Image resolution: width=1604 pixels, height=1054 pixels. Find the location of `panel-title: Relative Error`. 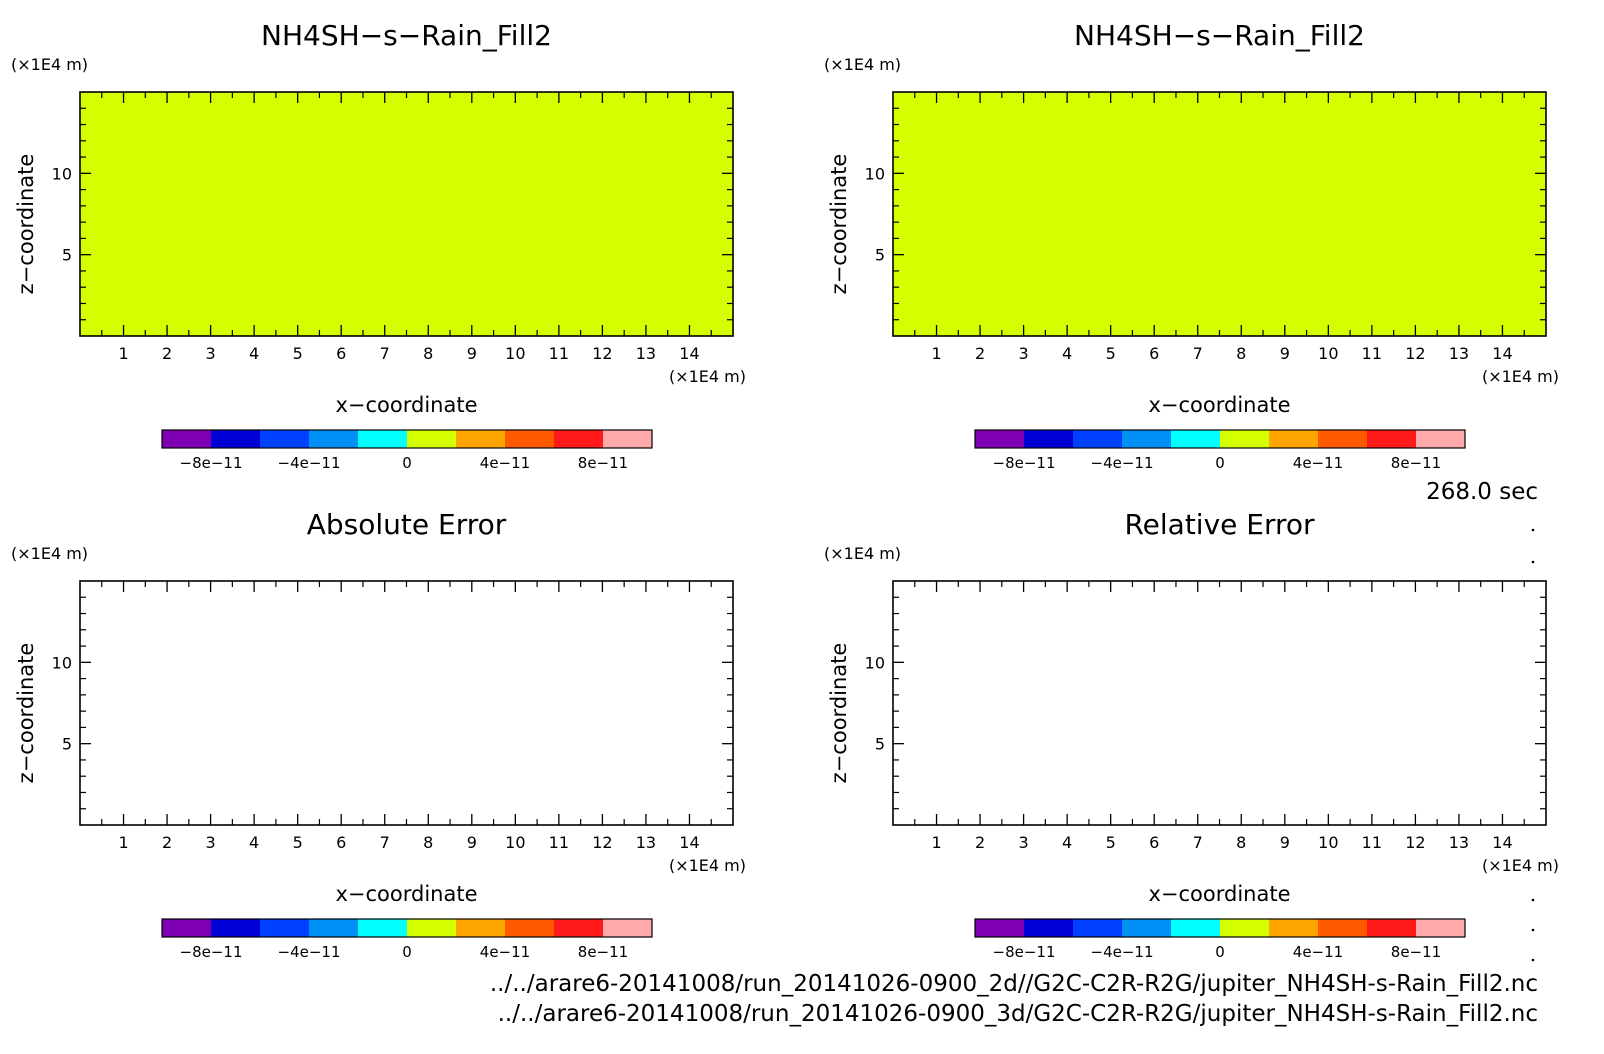

panel-title: Relative Error is located at coordinates (1219, 524).